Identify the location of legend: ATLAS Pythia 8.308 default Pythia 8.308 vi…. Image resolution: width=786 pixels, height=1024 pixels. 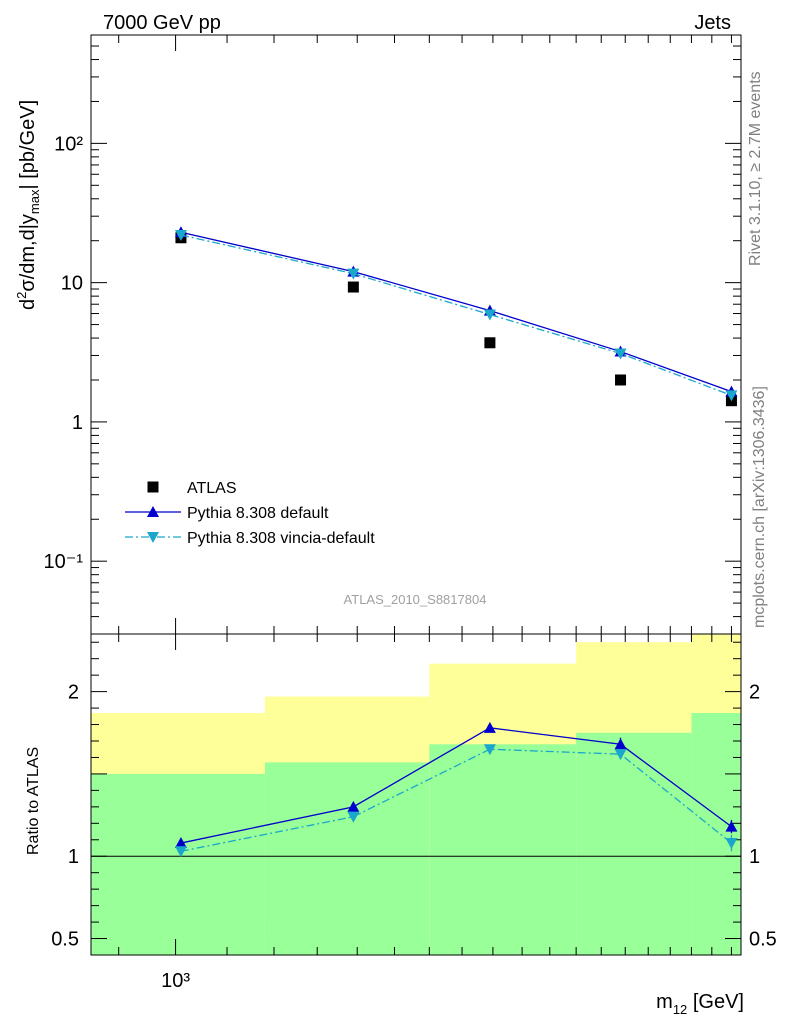
(250, 513).